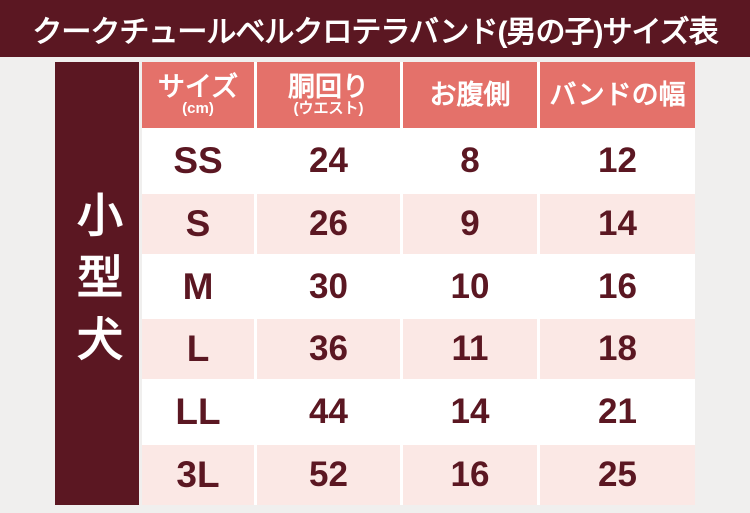 This screenshot has height=513, width=750. I want to click on cell-size-s: S, so click(198, 223).